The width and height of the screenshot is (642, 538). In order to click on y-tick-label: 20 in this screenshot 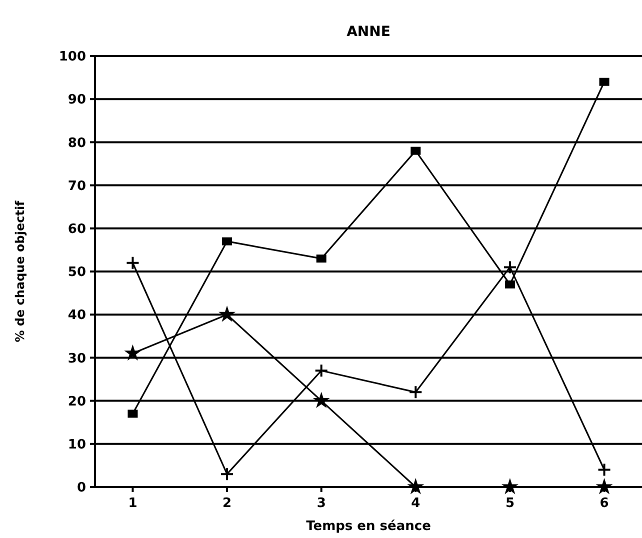, I will do `click(77, 402)`.